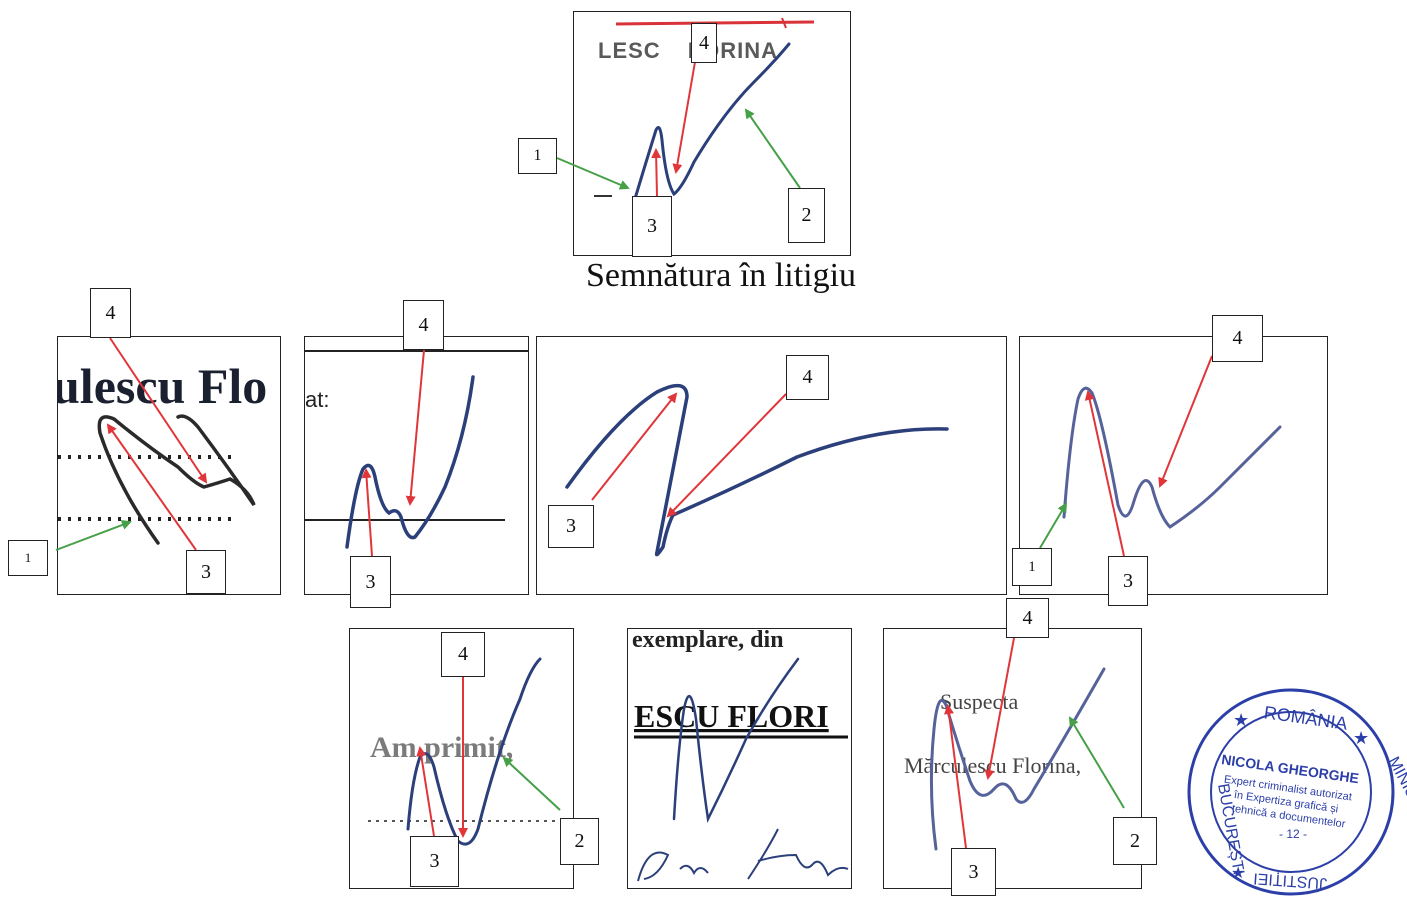 Image resolution: width=1407 pixels, height=907 pixels. I want to click on label-disputed-1: 1, so click(537, 156).